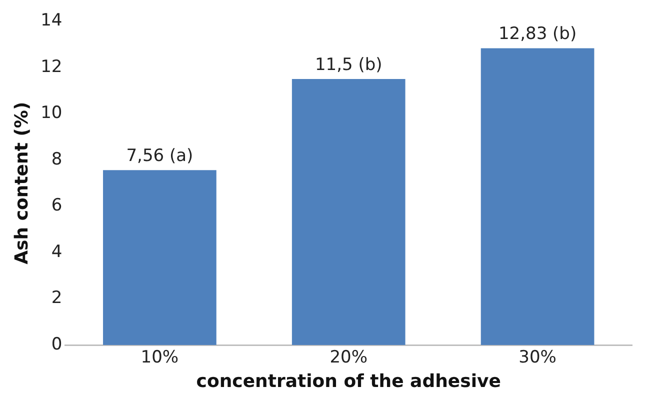  Describe the element at coordinates (348, 64) in the screenshot. I see `data-label: 11,5 (b)` at that location.